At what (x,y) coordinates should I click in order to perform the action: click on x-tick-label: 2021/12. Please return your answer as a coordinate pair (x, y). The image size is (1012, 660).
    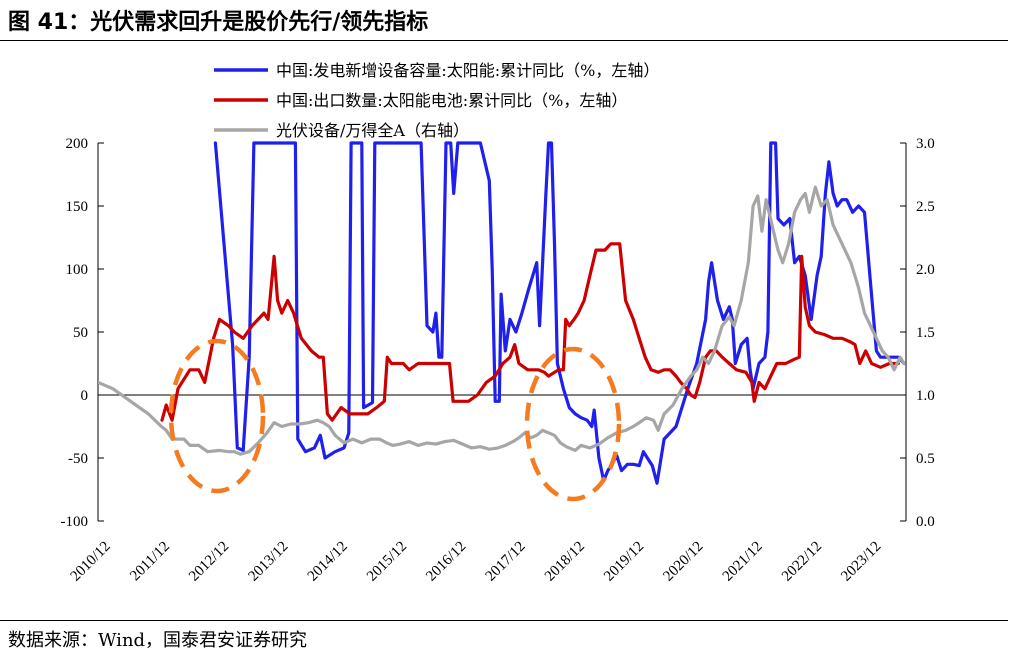
    Looking at the image, I should click on (743, 562).